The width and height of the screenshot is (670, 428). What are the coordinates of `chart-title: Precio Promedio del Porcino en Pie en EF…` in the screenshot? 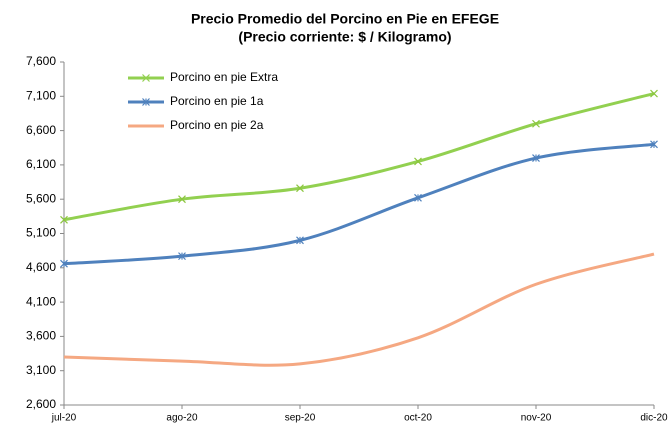 It's located at (345, 19).